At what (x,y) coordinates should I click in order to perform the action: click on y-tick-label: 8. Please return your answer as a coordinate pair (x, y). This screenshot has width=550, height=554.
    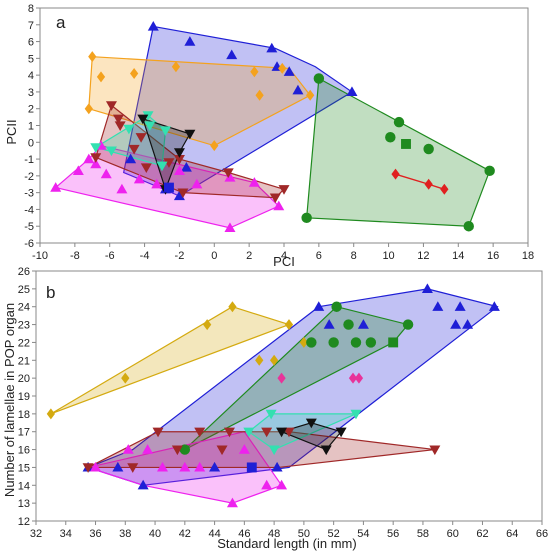
    Looking at the image, I should click on (31, 9).